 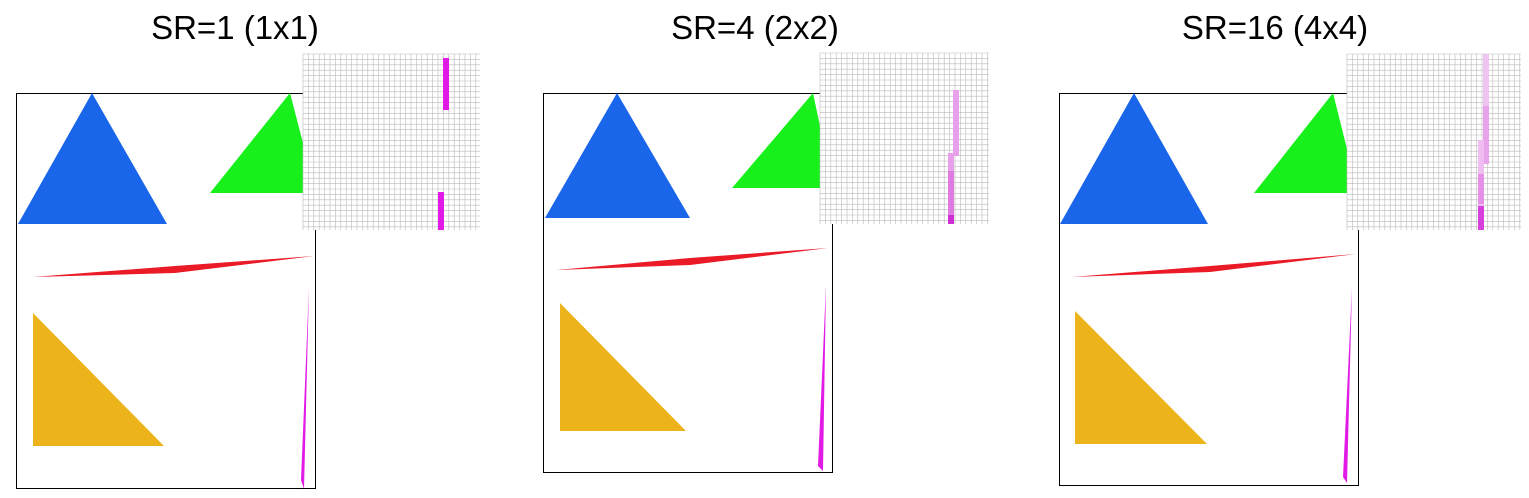 What do you see at coordinates (755, 27) in the screenshot?
I see `panel-title: SR=4 (2x2)` at bounding box center [755, 27].